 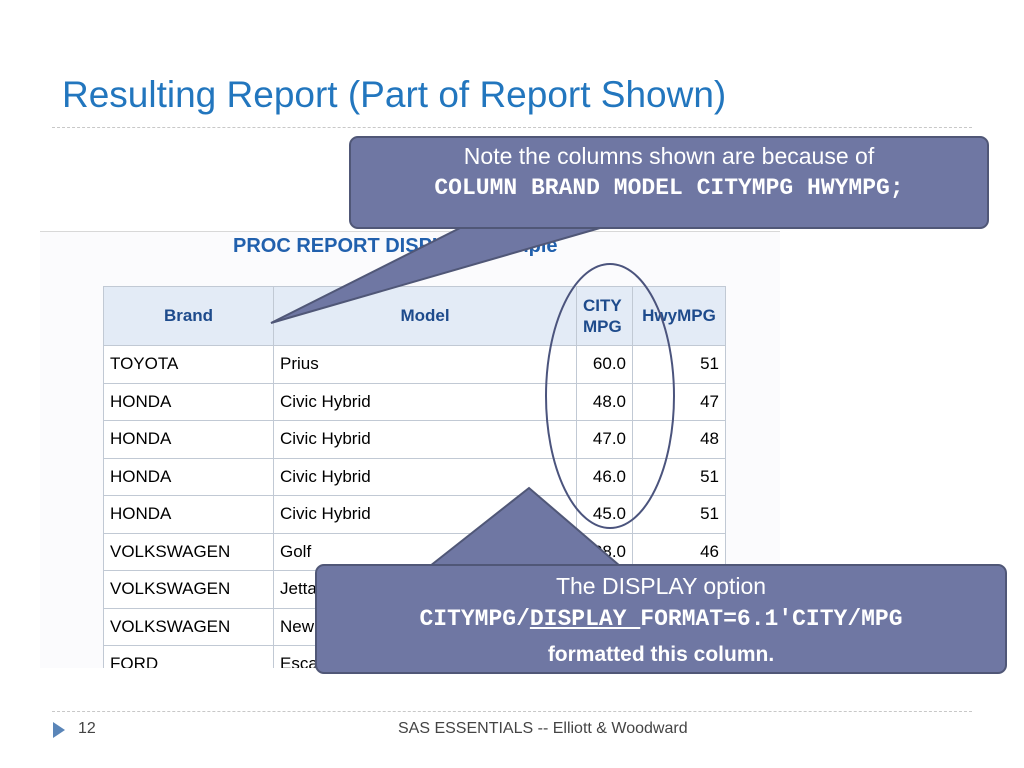 What do you see at coordinates (661, 654) in the screenshot?
I see `callout-bottom-caption: formatted this column.` at bounding box center [661, 654].